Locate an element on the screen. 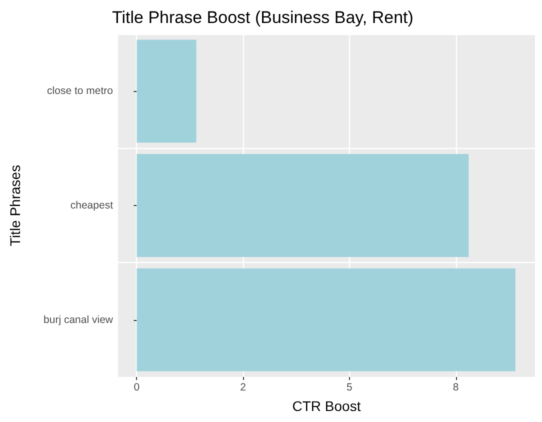 Image resolution: width=542 pixels, height=422 pixels. x-tick-label: 5 is located at coordinates (349, 388).